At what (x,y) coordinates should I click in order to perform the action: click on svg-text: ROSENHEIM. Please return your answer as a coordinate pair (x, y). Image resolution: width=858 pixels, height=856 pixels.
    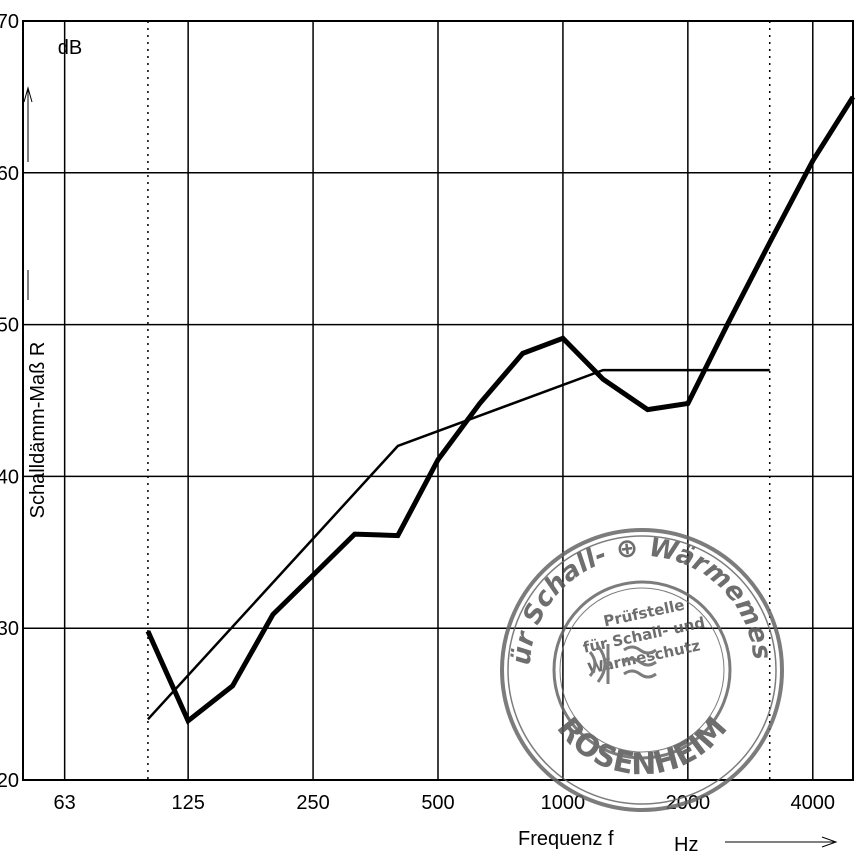
    Looking at the image, I should click on (642, 746).